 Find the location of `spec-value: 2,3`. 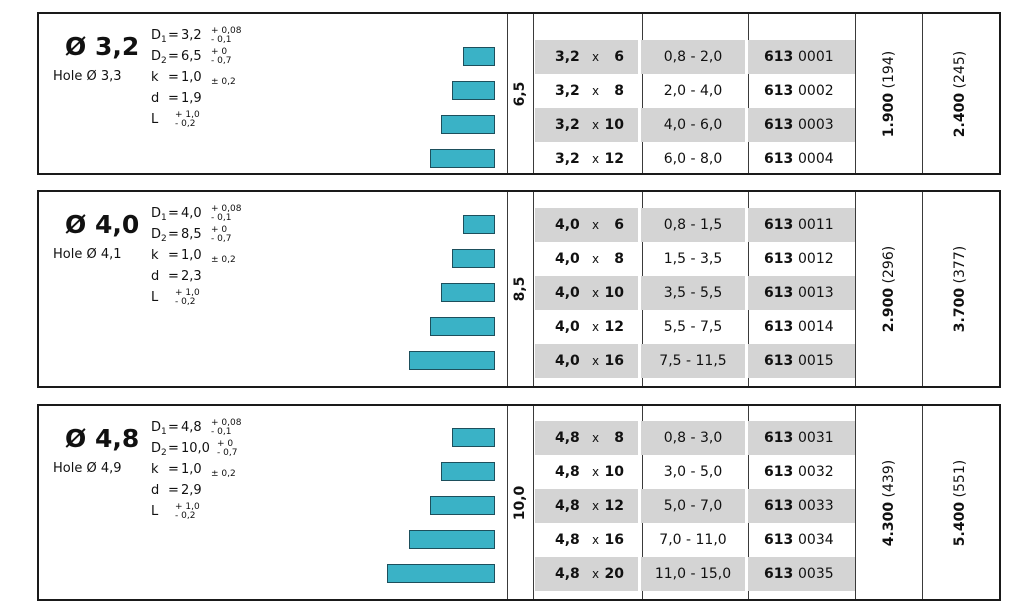

spec-value: 2,3 is located at coordinates (191, 276).